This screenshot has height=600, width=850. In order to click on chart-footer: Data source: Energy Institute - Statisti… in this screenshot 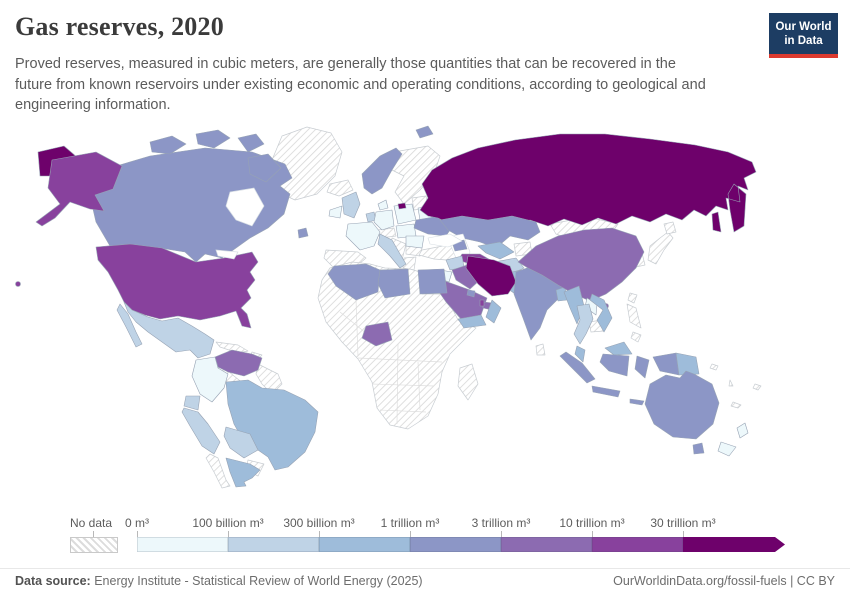, I will do `click(425, 581)`.